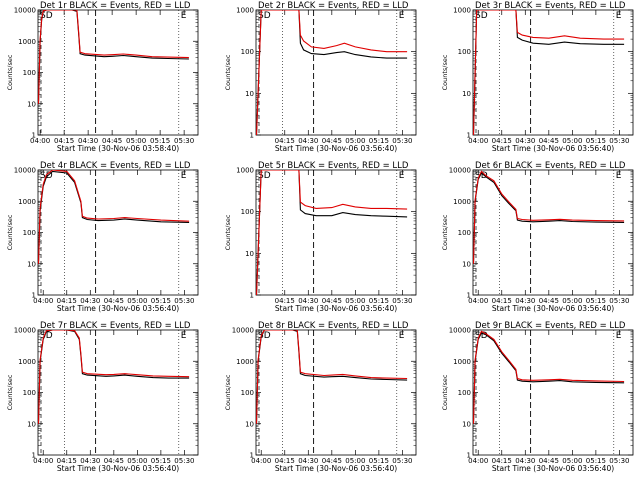 The width and height of the screenshot is (640, 480). I want to click on chart-title: Det 3r BLACK = Events, RED = LLD, so click(550, 6).